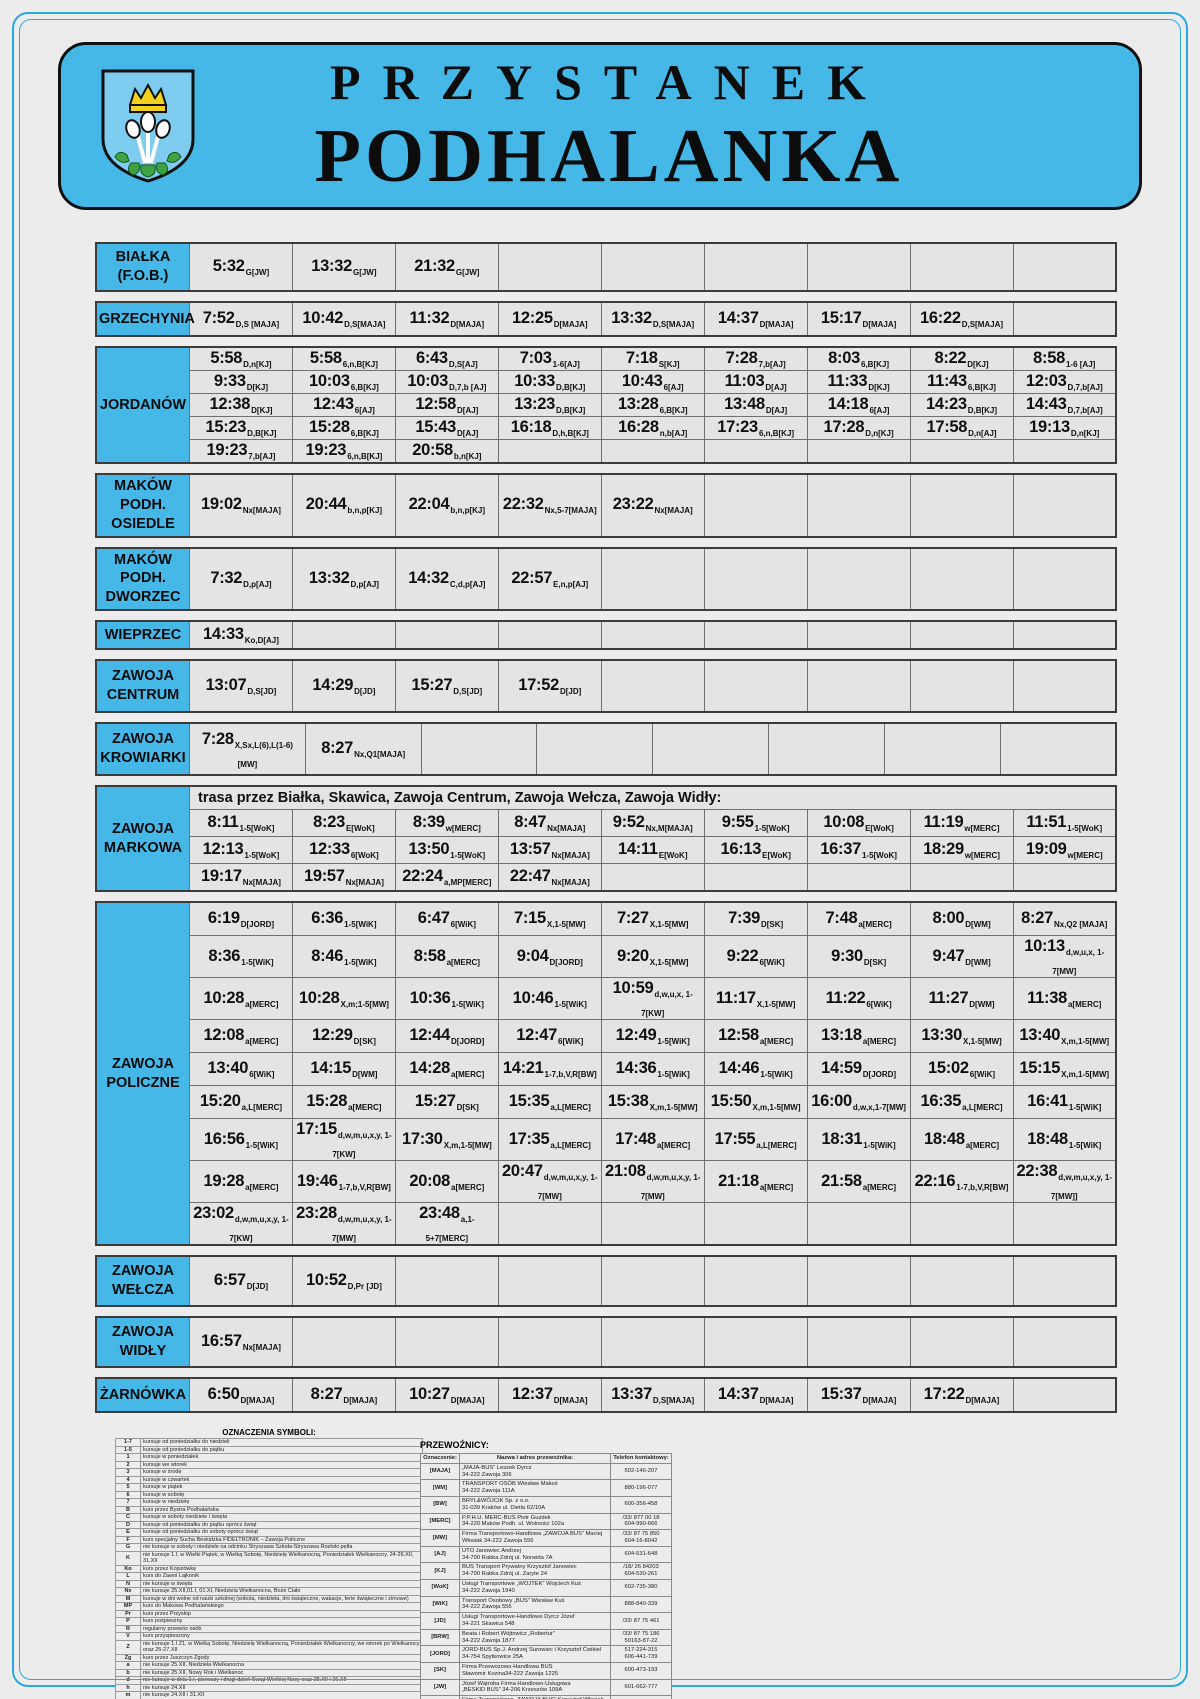  Describe the element at coordinates (1064, 428) in the screenshot. I see `departure-cell: 19:13D,n[KJ]` at that location.